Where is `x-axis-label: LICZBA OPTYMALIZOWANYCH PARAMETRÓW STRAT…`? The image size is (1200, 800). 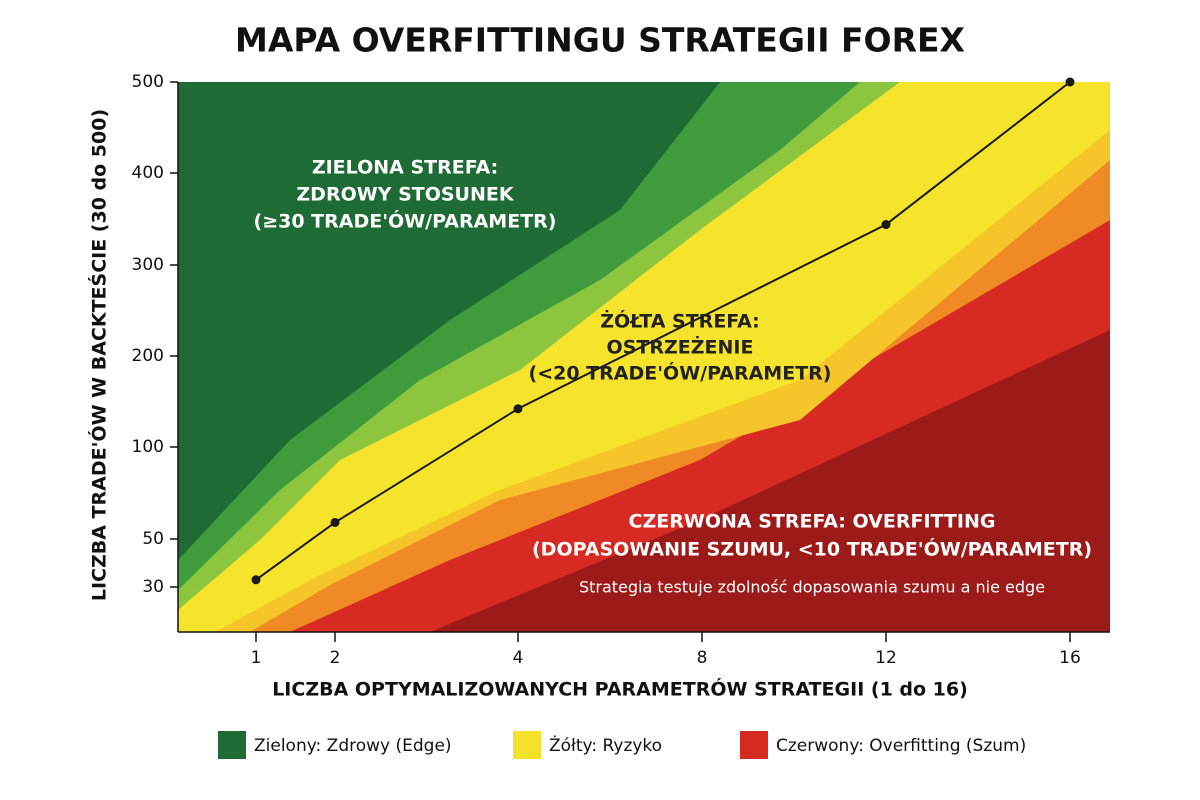
x-axis-label: LICZBA OPTYMALIZOWANYCH PARAMETRÓW STRAT… is located at coordinates (620, 689).